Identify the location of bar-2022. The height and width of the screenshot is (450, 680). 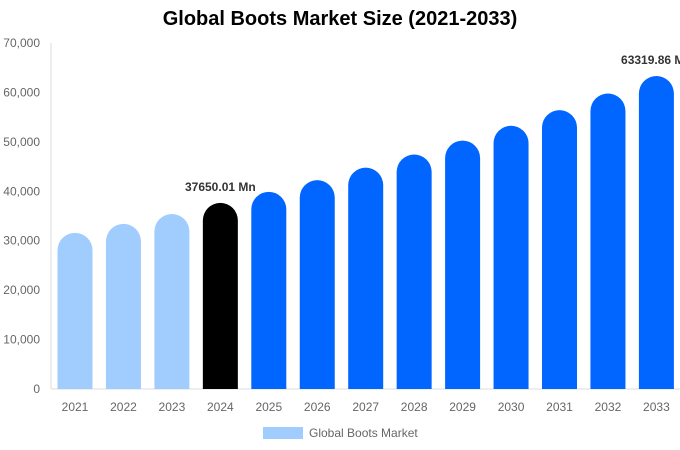
(123, 306).